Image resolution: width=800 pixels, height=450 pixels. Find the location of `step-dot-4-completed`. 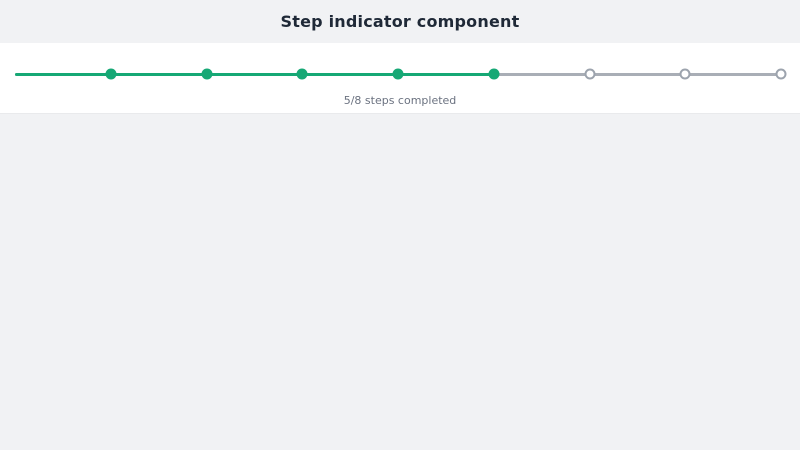

step-dot-4-completed is located at coordinates (398, 74).